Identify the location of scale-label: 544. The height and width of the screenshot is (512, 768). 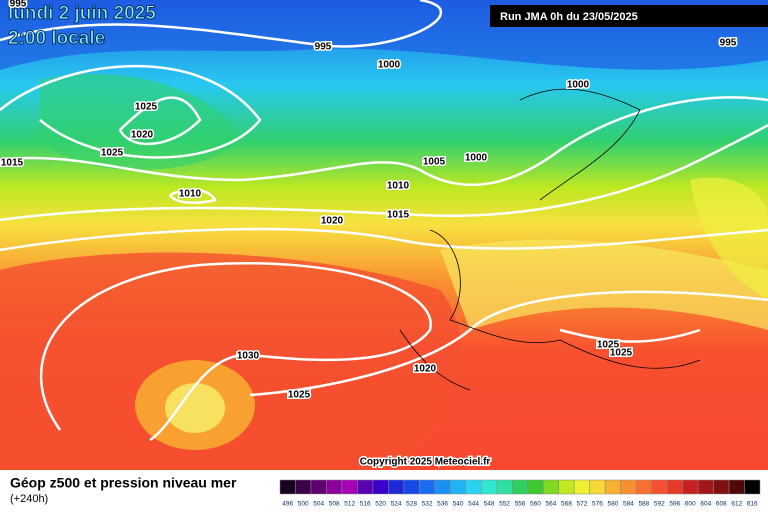
(473, 504).